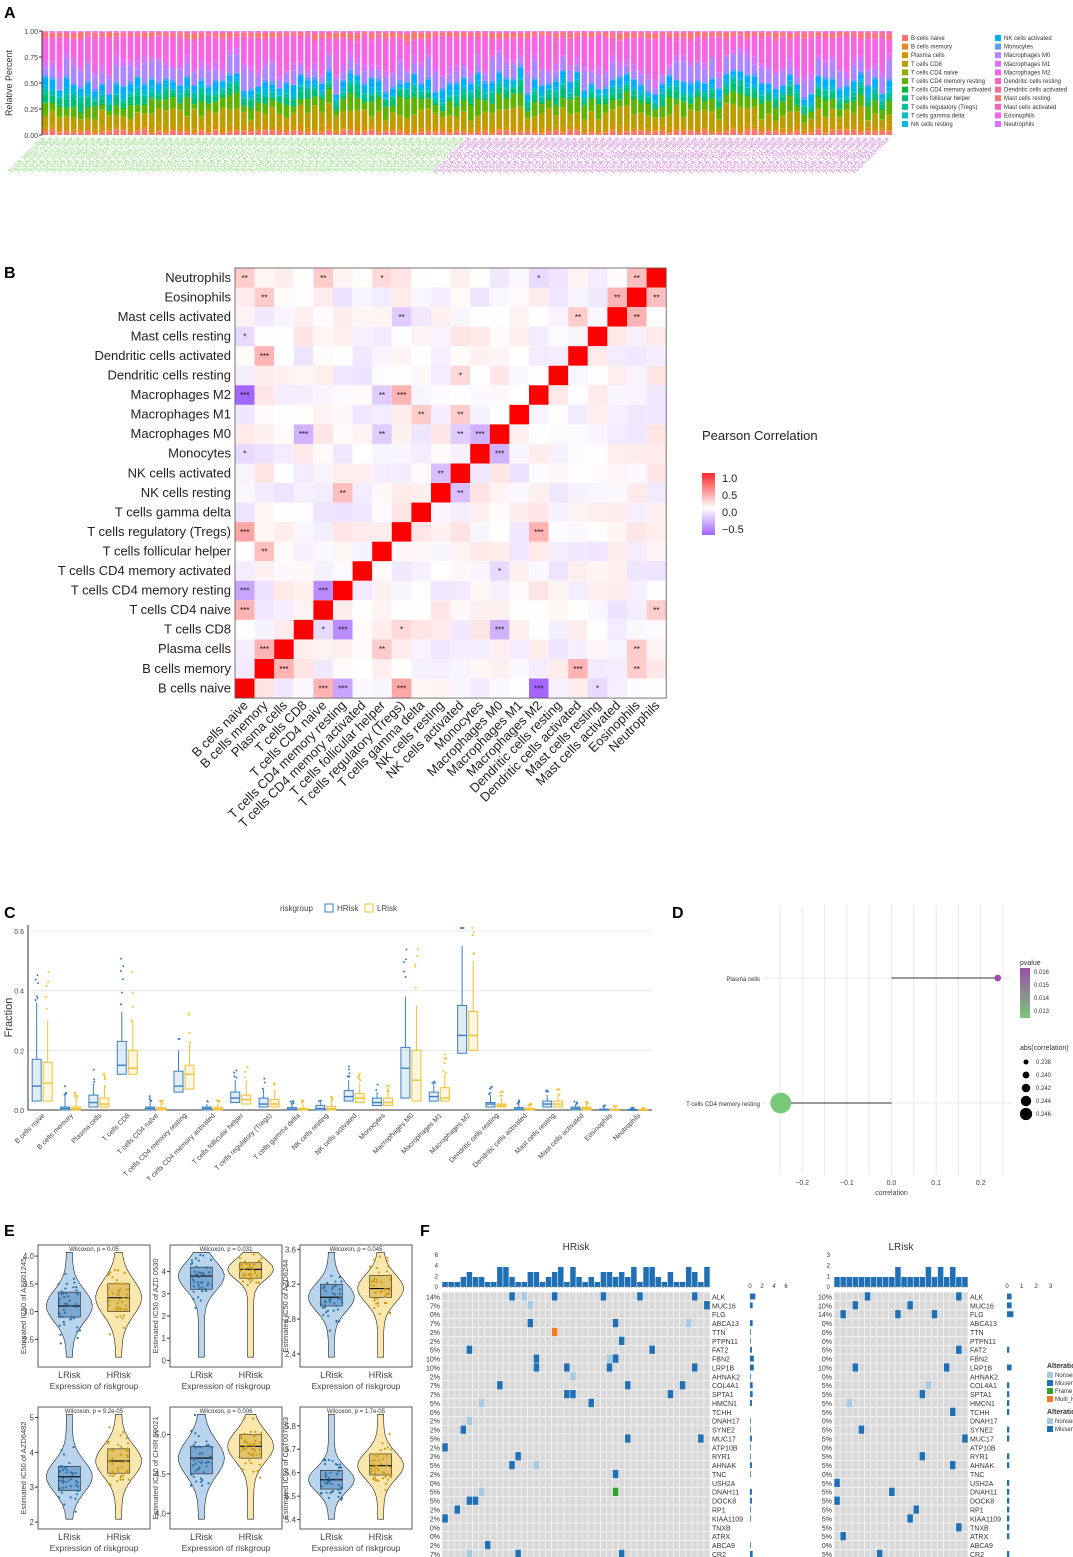 The width and height of the screenshot is (1073, 1557). What do you see at coordinates (87, 1128) in the screenshot?
I see `c-xtick-plasma-cells: Plasma cells` at bounding box center [87, 1128].